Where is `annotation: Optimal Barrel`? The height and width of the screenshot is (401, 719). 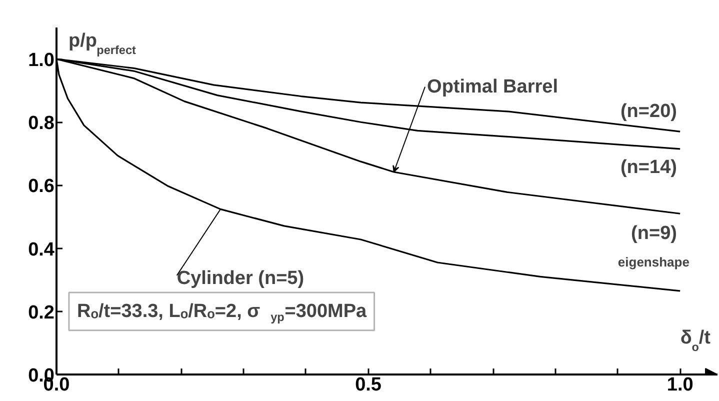 annotation: Optimal Barrel is located at coordinates (492, 87).